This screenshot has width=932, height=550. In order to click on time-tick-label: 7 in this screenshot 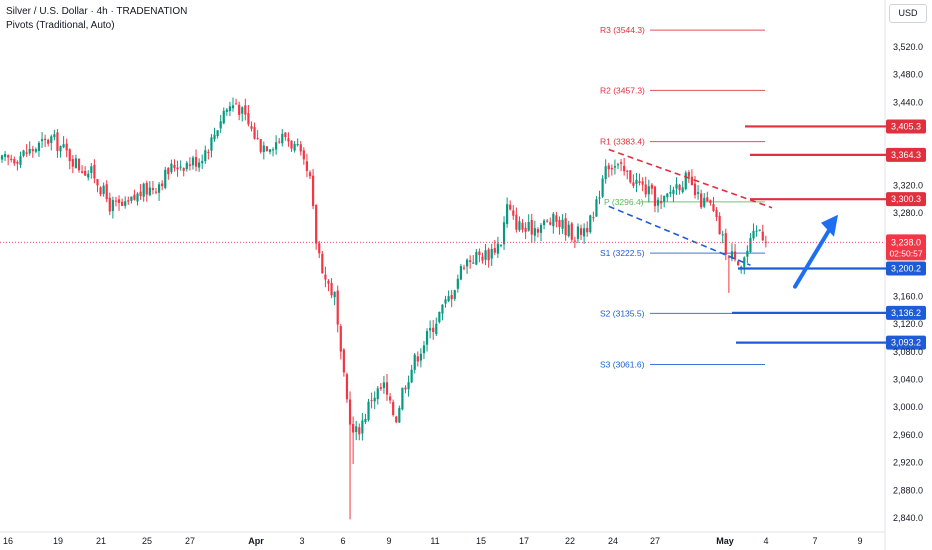, I will do `click(814, 541)`.